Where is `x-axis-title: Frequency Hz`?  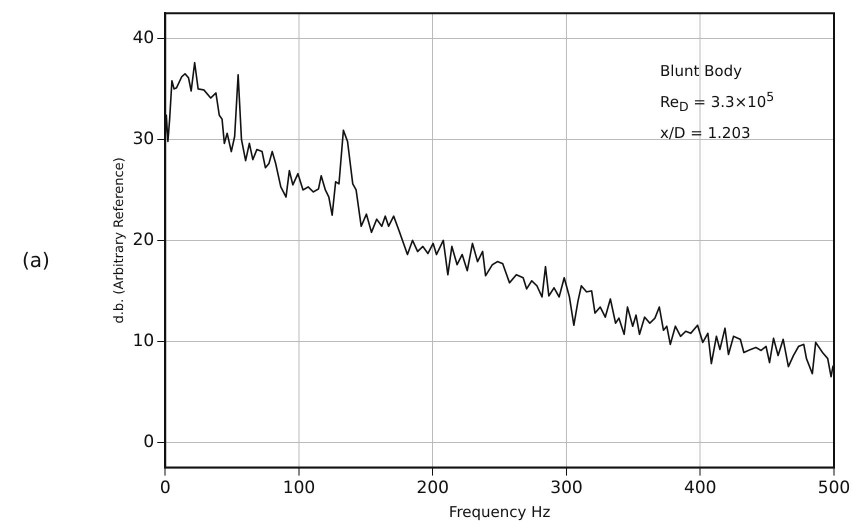
x-axis-title: Frequency Hz is located at coordinates (499, 511).